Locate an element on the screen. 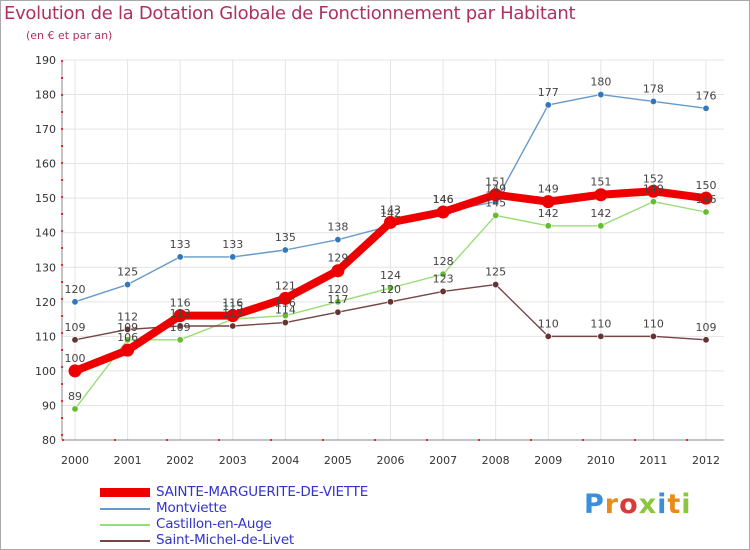 This screenshot has height=550, width=750. data-label-saint-michel-de-livet: 109 is located at coordinates (706, 327).